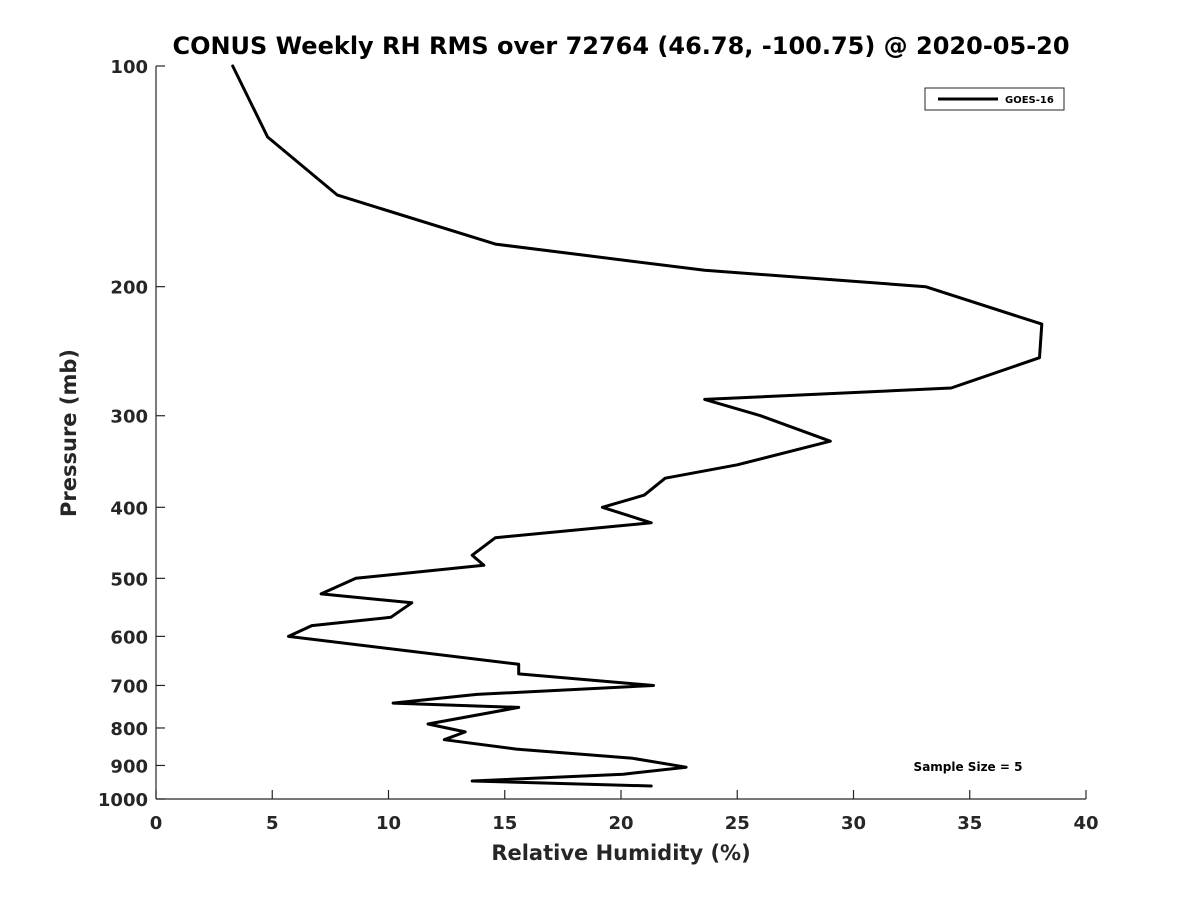  I want to click on y-axis-ticks: 100 200 300 400 500 600 700 800 900 1000, so click(131, 434).